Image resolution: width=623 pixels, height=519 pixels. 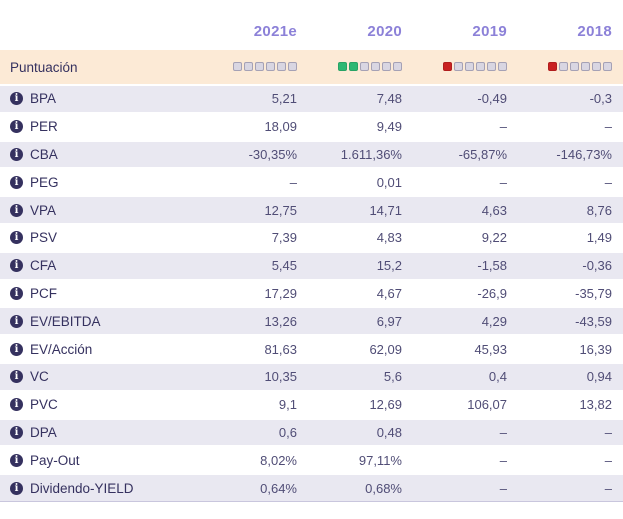 What do you see at coordinates (278, 488) in the screenshot?
I see `metric-value-2021e: 0,64%` at bounding box center [278, 488].